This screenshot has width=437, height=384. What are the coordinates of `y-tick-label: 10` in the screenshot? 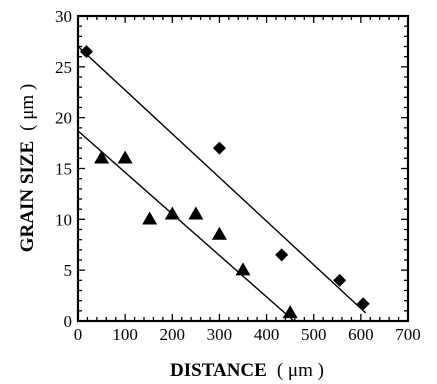 It's located at (63, 219).